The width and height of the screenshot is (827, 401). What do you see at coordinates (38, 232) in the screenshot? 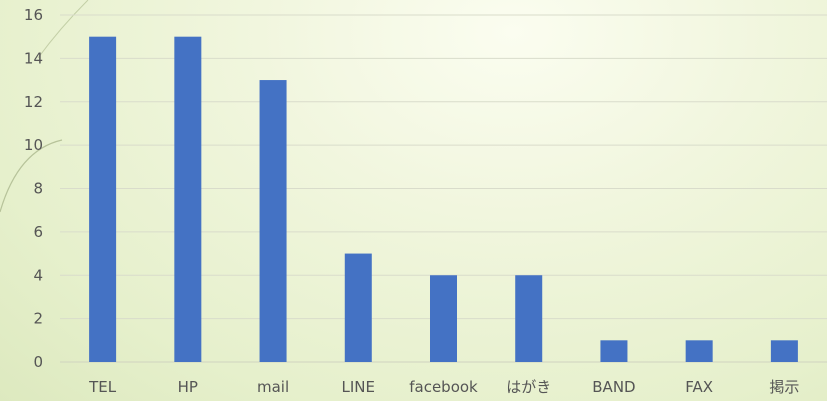
I see `y-tick-label: 6` at bounding box center [38, 232].